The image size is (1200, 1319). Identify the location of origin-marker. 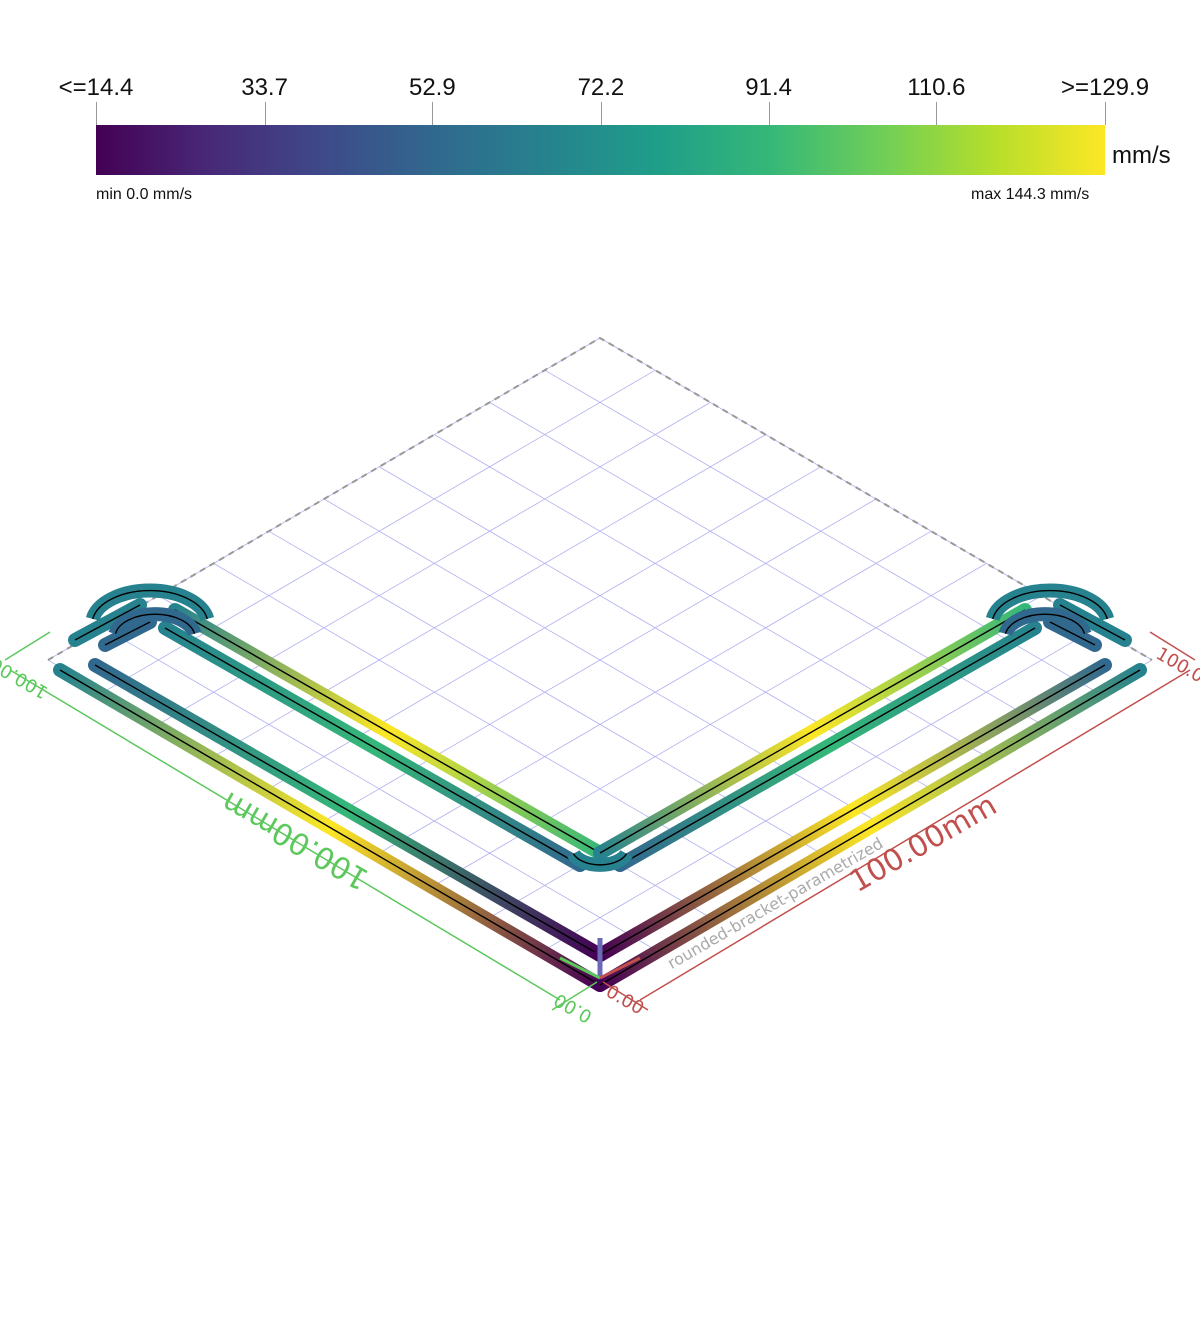
(600, 959).